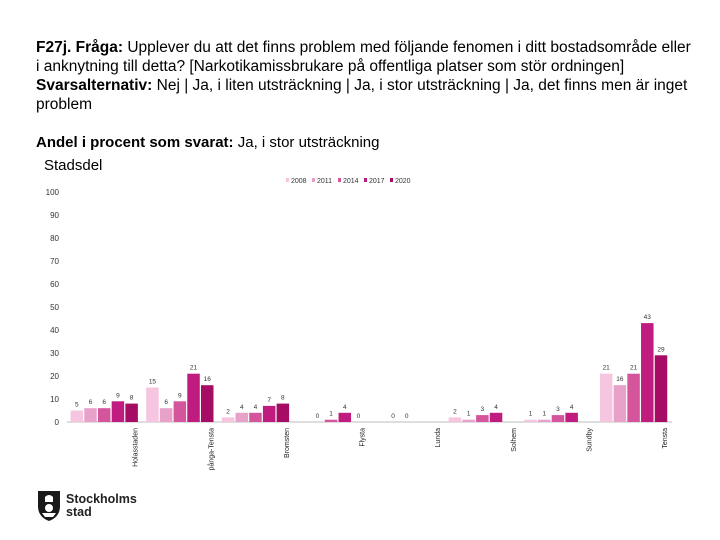 The width and height of the screenshot is (720, 540). I want to click on legend-label: 2011, so click(324, 181).